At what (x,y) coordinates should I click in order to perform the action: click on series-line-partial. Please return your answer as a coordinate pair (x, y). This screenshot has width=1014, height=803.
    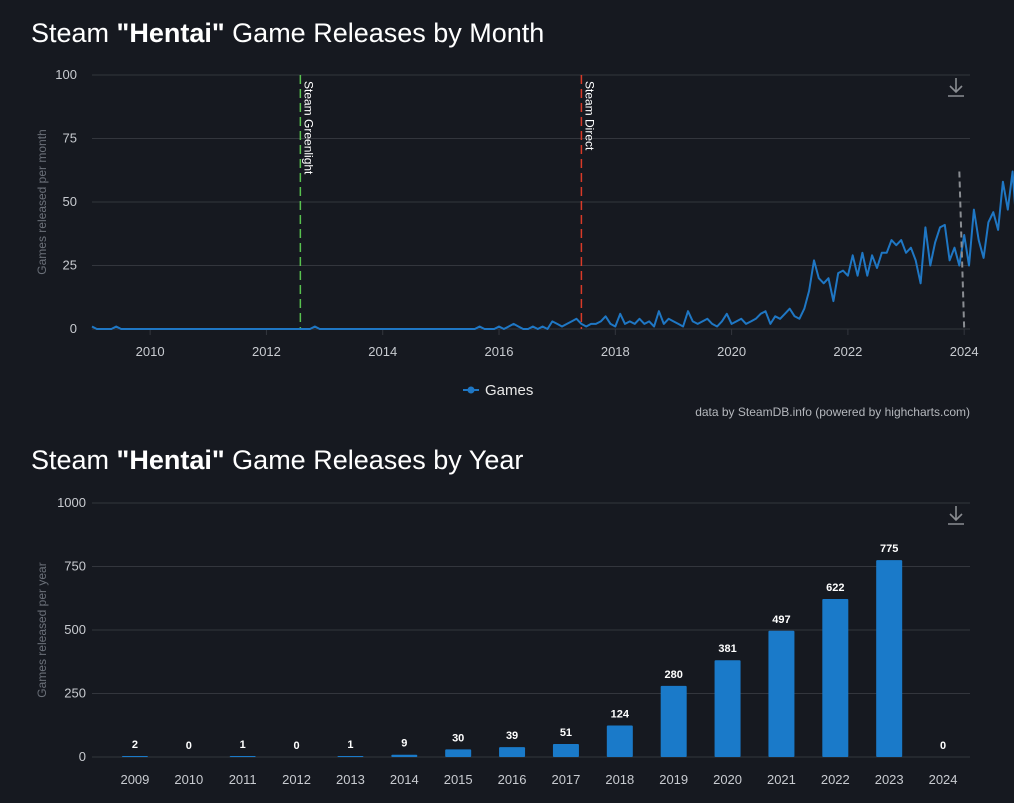
    Looking at the image, I should click on (962, 250).